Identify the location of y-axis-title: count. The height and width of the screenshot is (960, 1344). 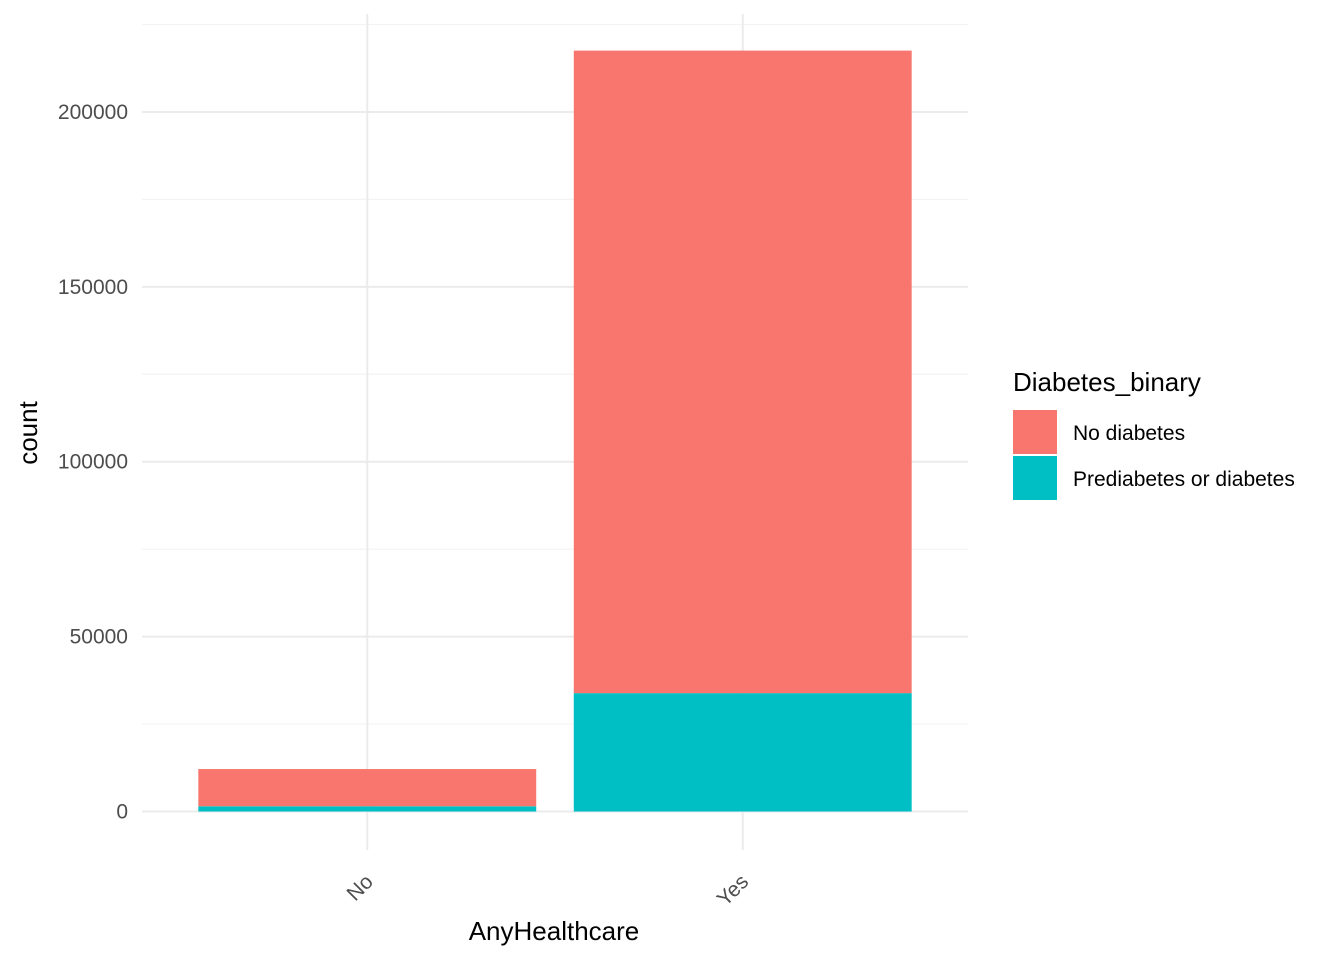
(28, 432).